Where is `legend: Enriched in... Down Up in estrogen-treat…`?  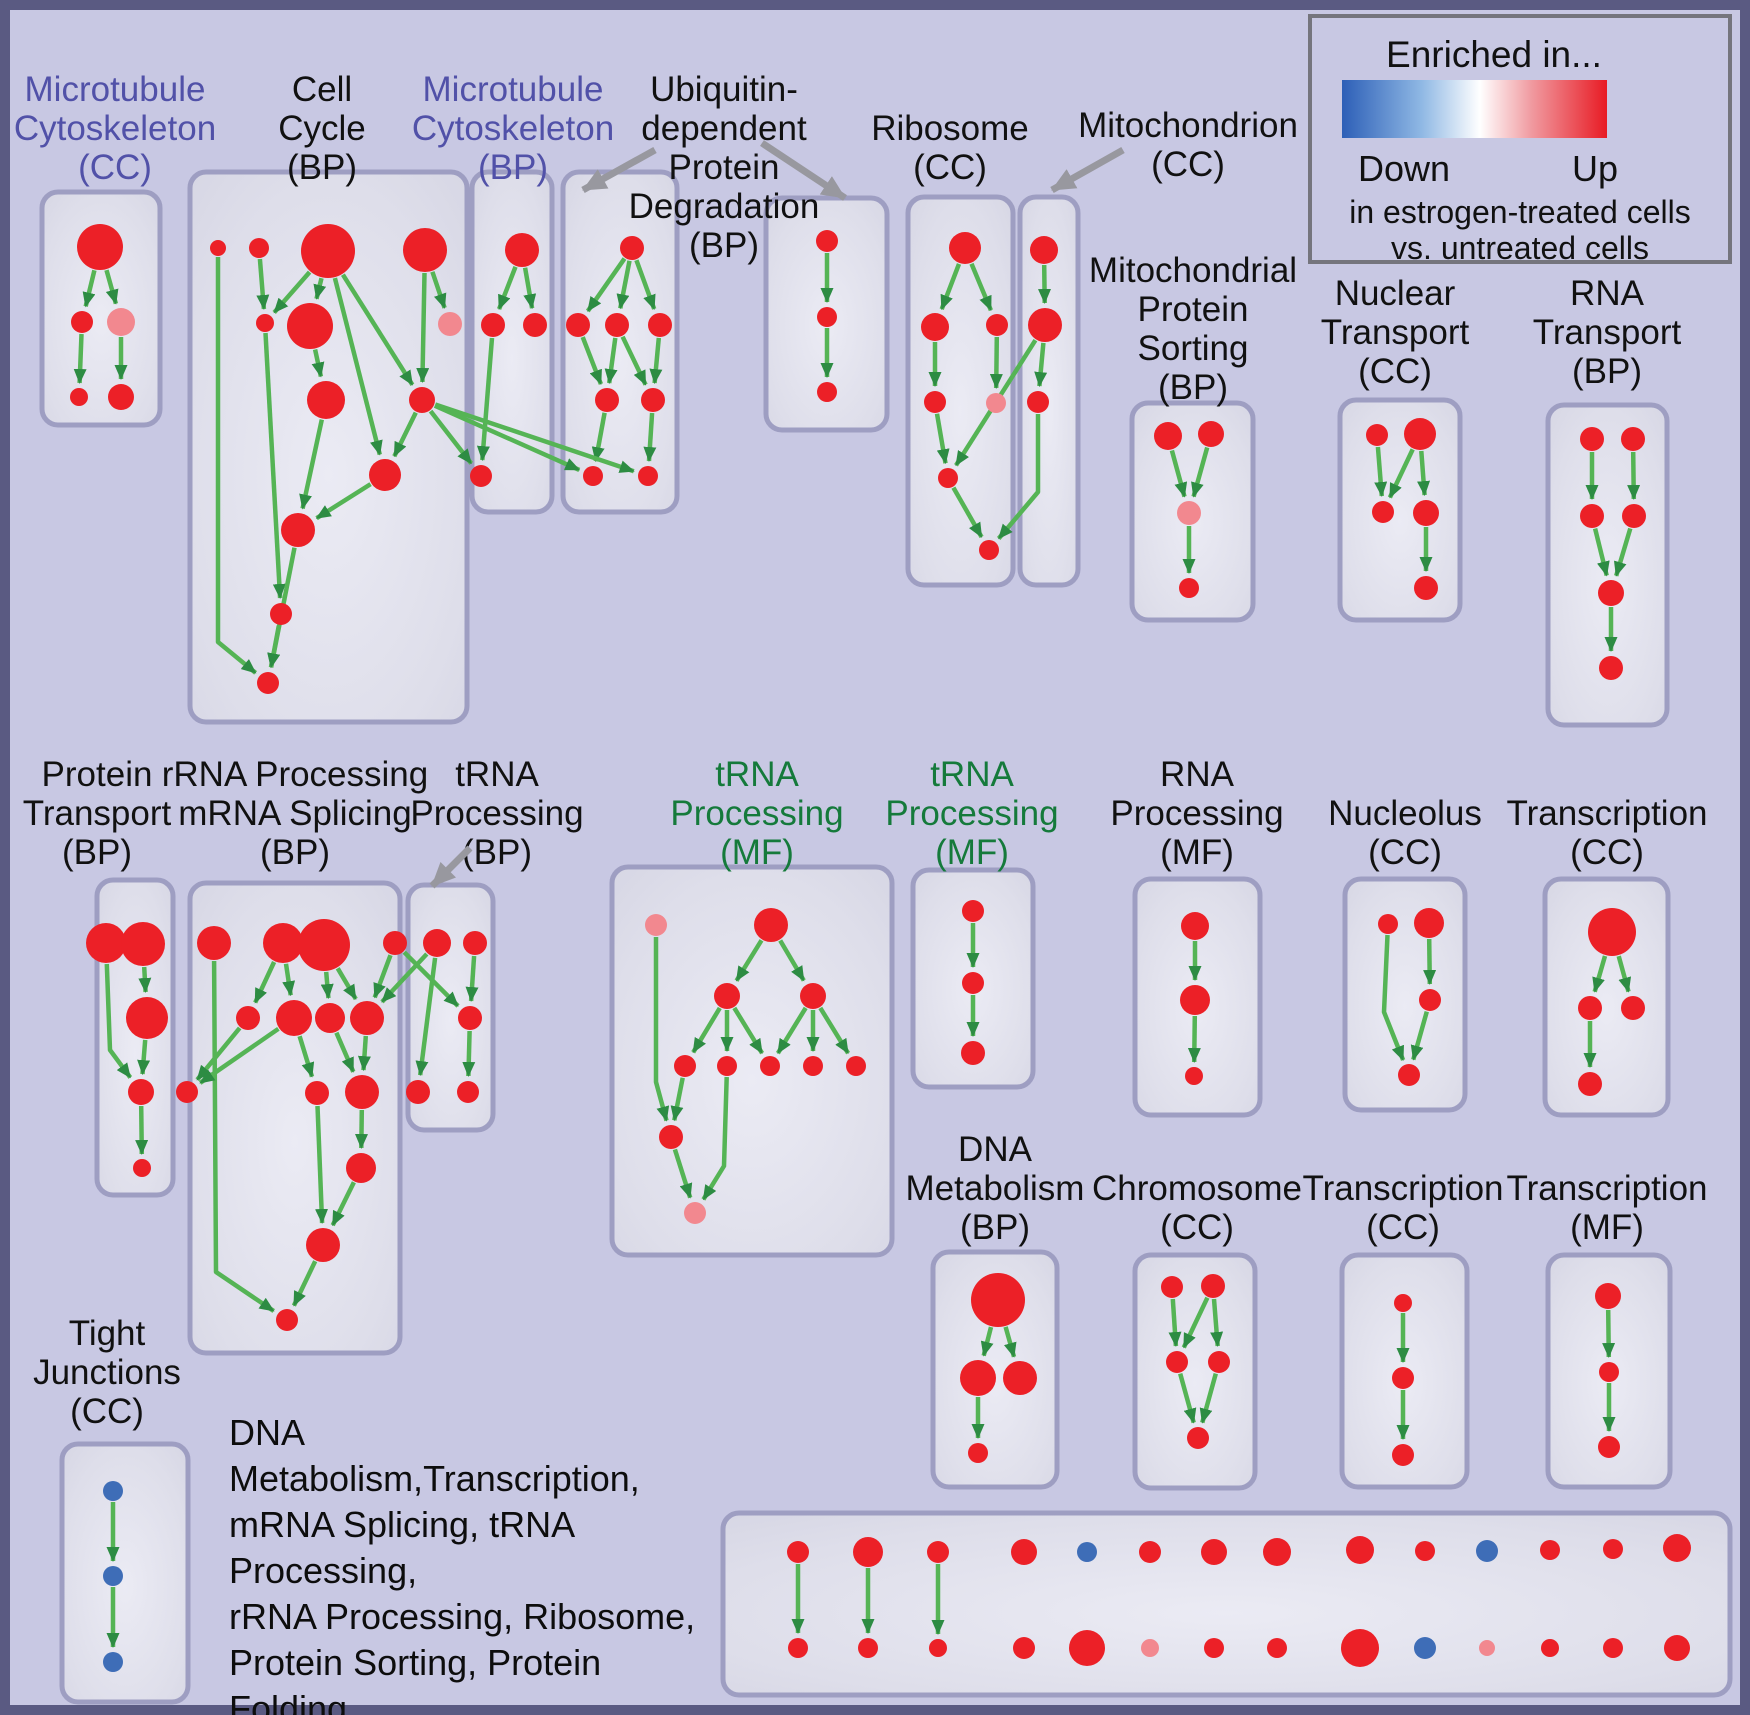 legend: Enriched in... Down Up in estrogen-treat… is located at coordinates (1520, 140).